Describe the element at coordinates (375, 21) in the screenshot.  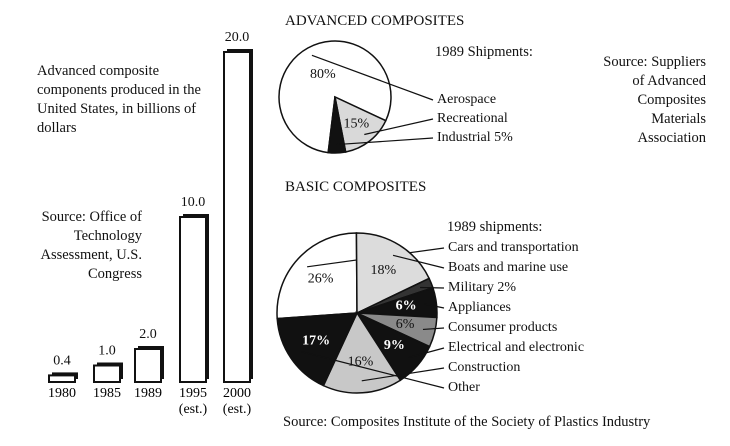
I see `pie1-title: ADVANCED COMPOSITES` at that location.